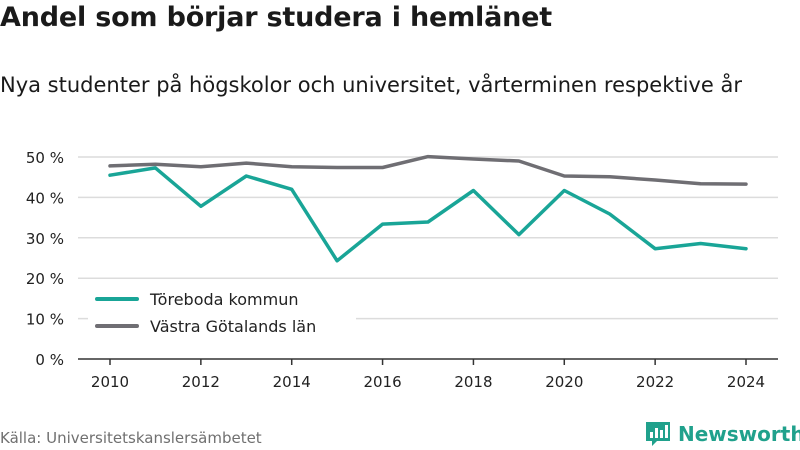 The image size is (800, 450). Describe the element at coordinates (45, 158) in the screenshot. I see `y-tick-label: 50 %` at that location.